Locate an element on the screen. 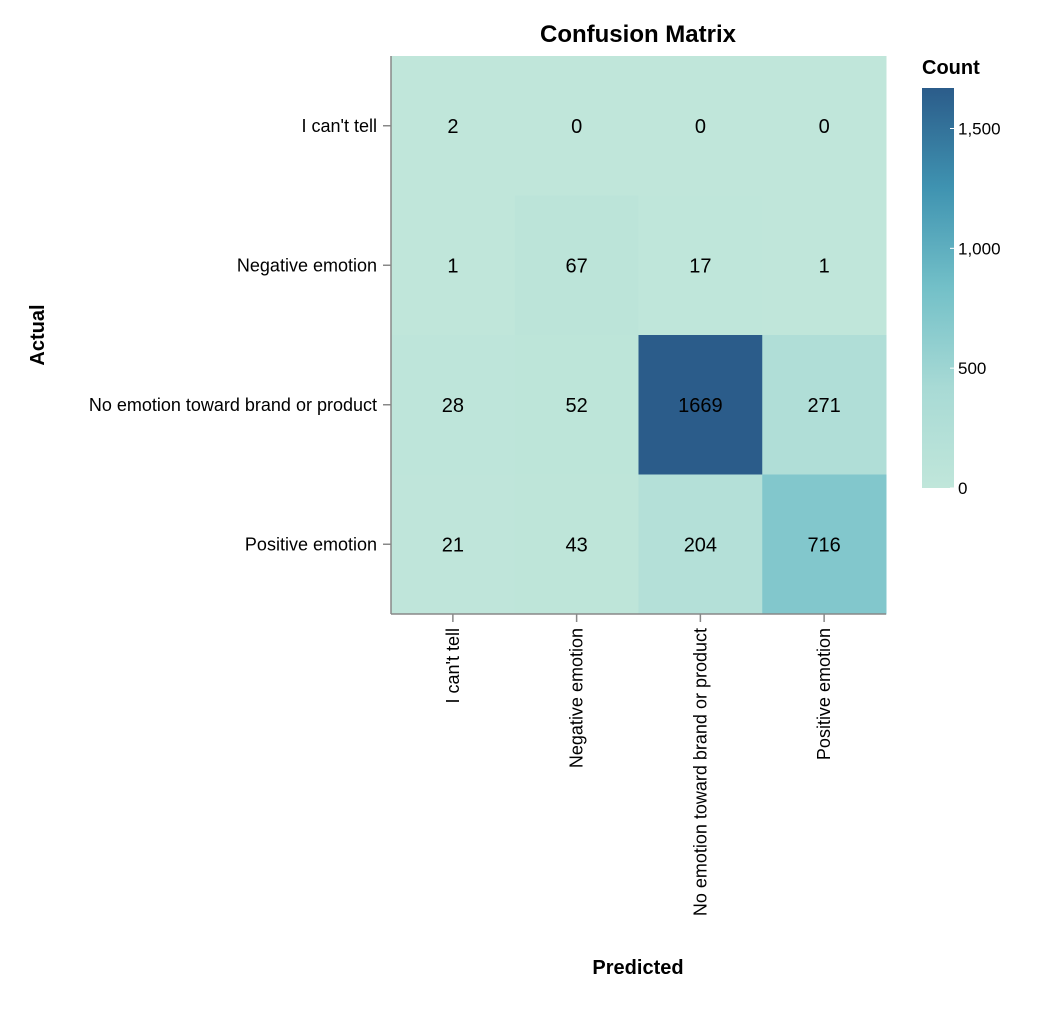 This screenshot has height=1009, width=1056. y-tick-label: Positive emotion is located at coordinates (311, 544).